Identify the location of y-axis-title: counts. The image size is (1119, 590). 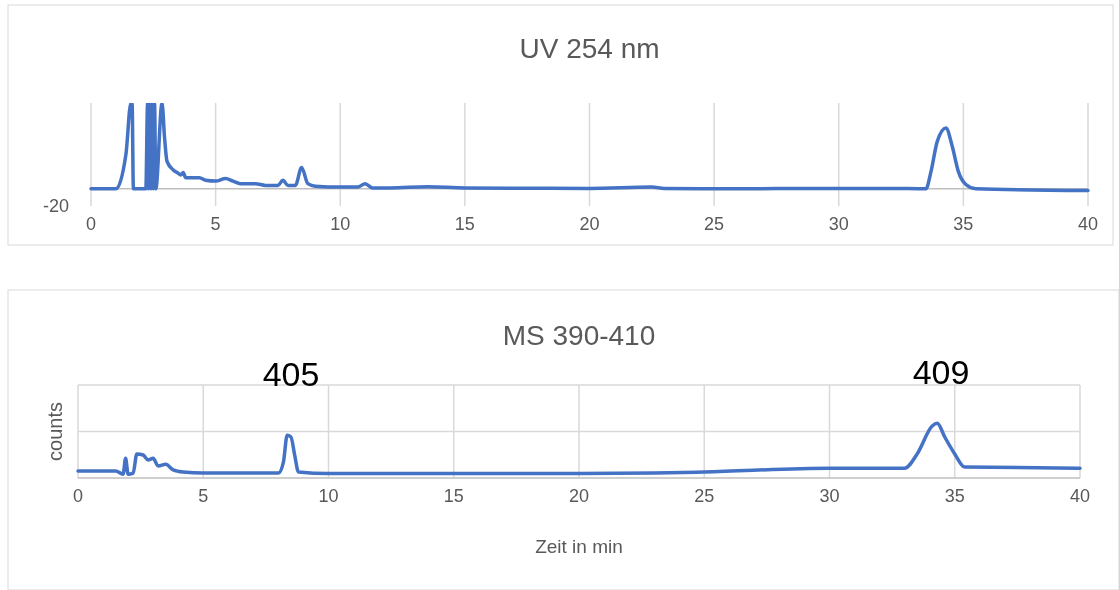
(55, 431).